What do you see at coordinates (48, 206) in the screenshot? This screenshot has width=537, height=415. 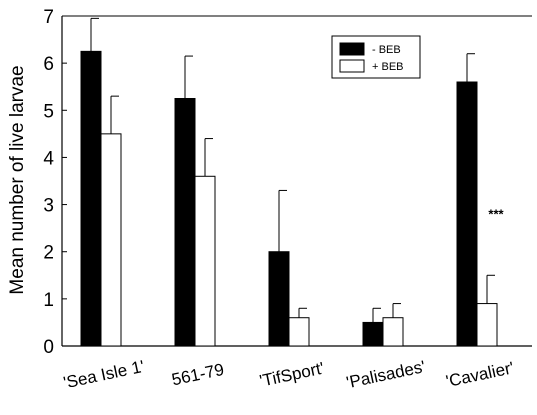 I see `y-tick-label: 3` at bounding box center [48, 206].